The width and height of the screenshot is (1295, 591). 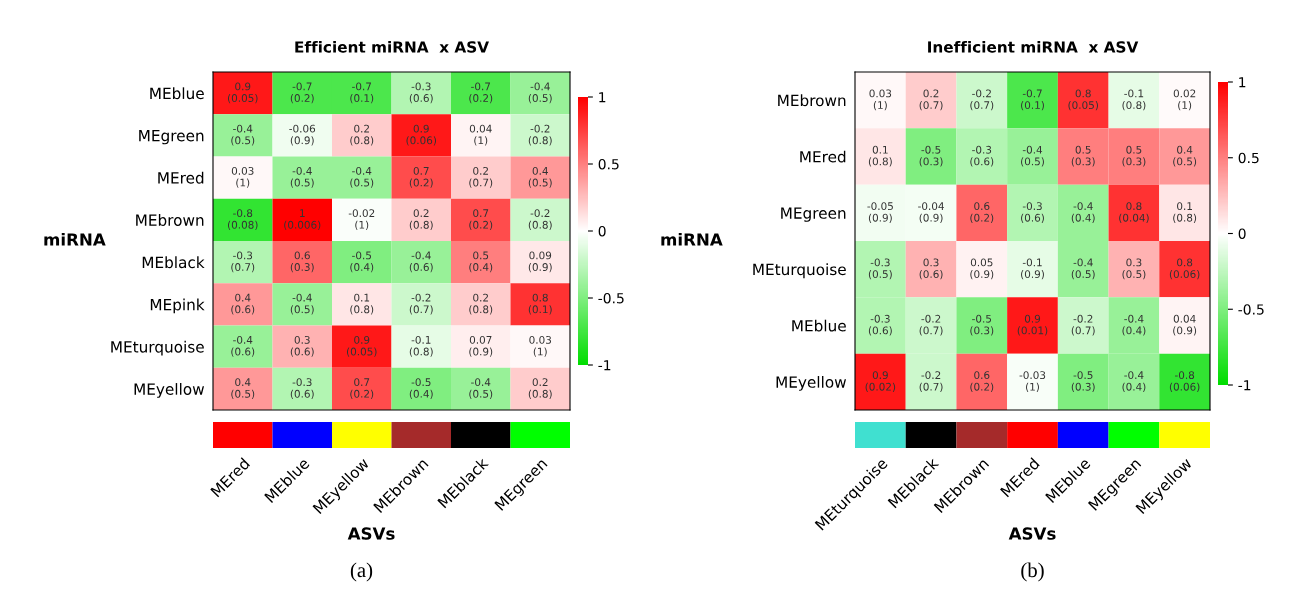 I want to click on data-label: 0.8 (0.04), so click(x=1134, y=212).